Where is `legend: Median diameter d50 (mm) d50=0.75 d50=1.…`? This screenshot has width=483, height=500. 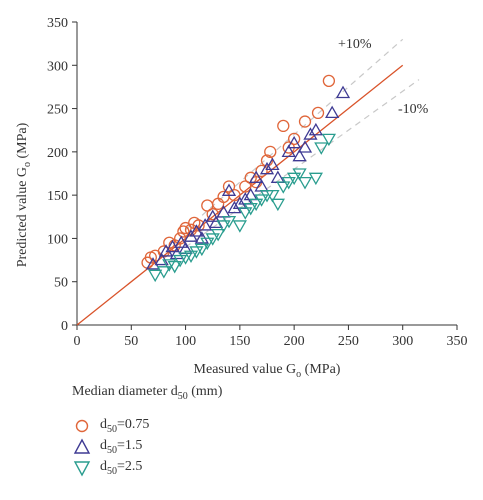 legend: Median diameter d50 (mm) d50=0.75 d50=1.… is located at coordinates (202, 431).